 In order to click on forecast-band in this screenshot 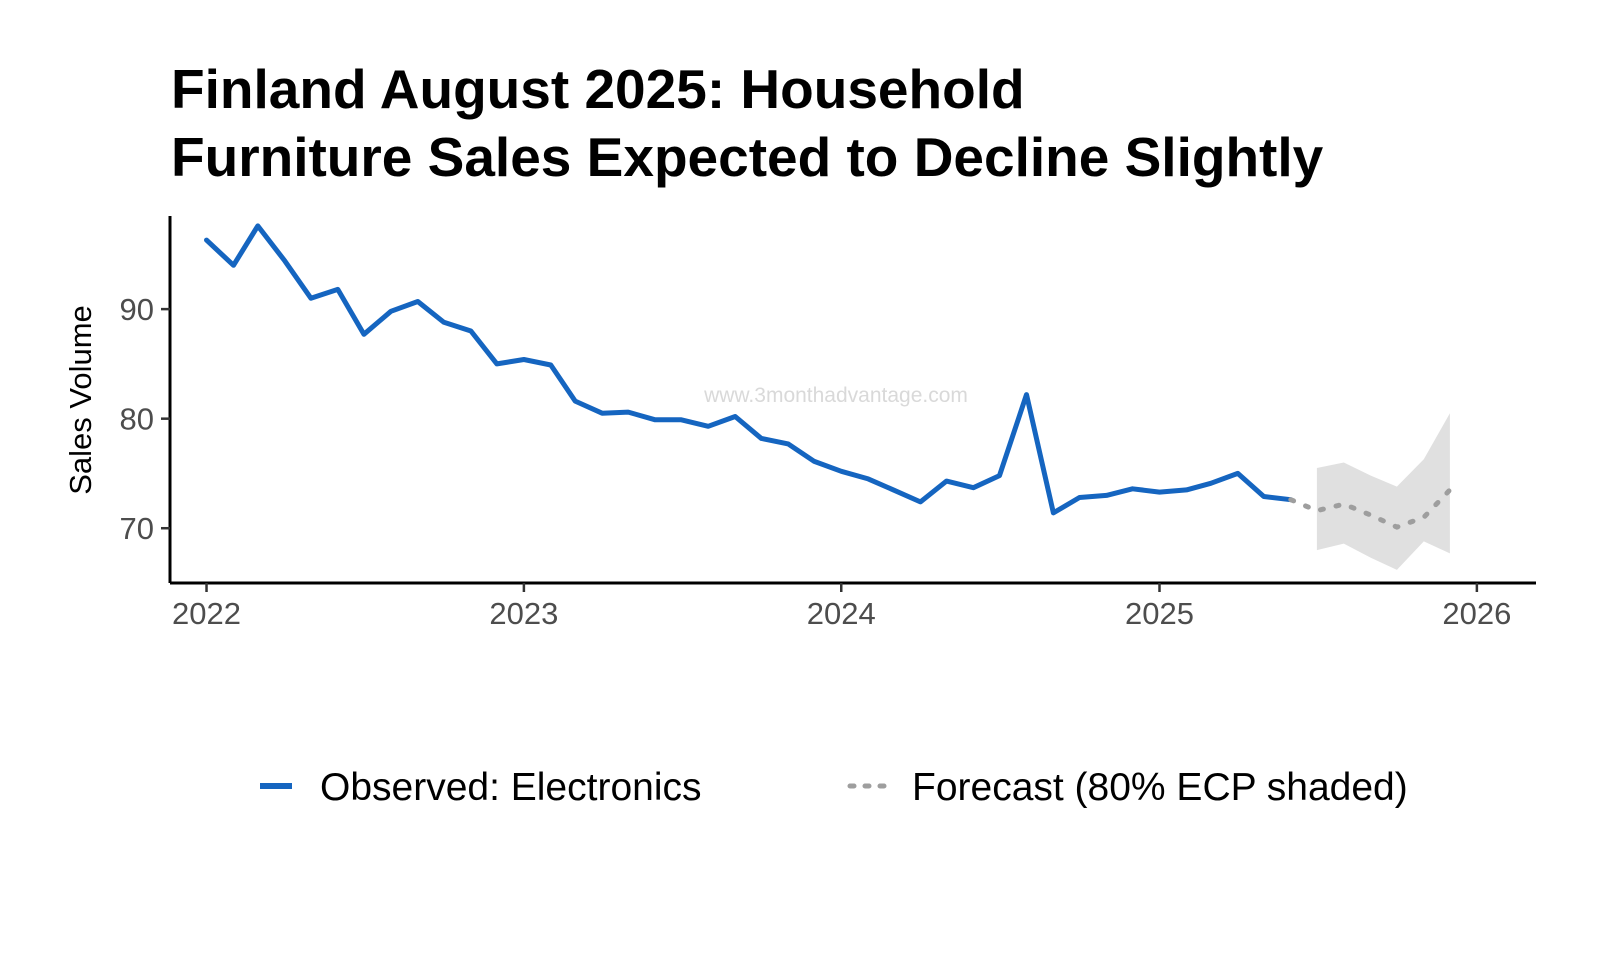, I will do `click(1383, 491)`.